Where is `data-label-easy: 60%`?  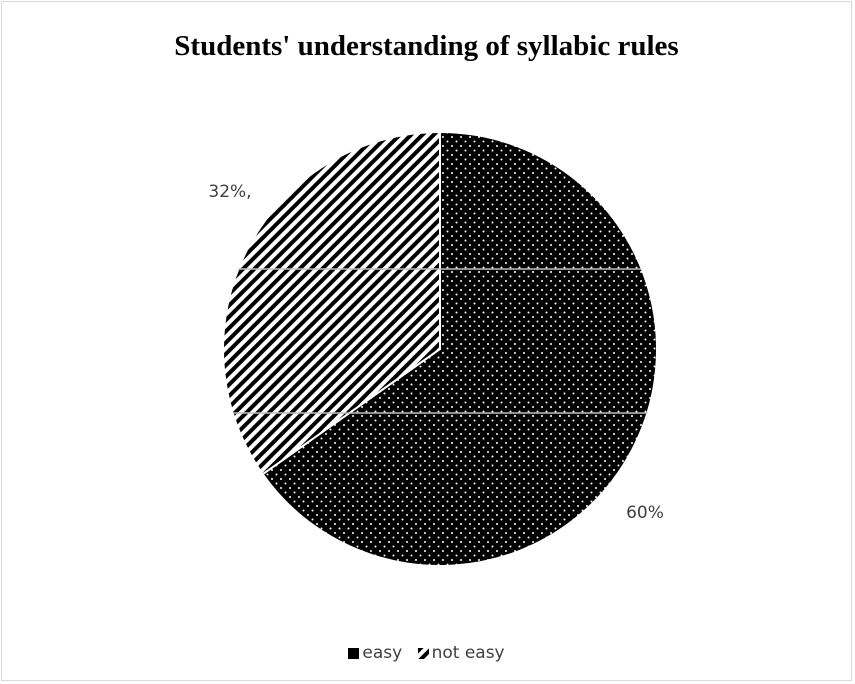 data-label-easy: 60% is located at coordinates (645, 513).